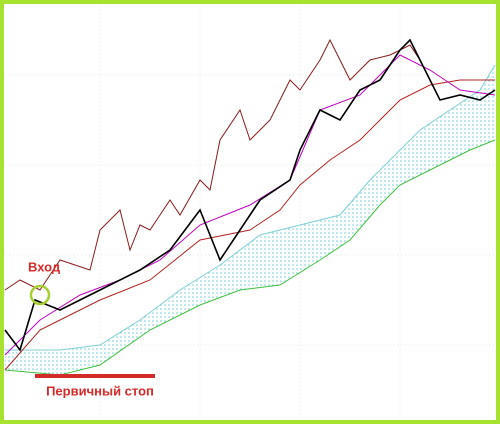  Describe the element at coordinates (40, 295) in the screenshot. I see `entry-marker` at that location.